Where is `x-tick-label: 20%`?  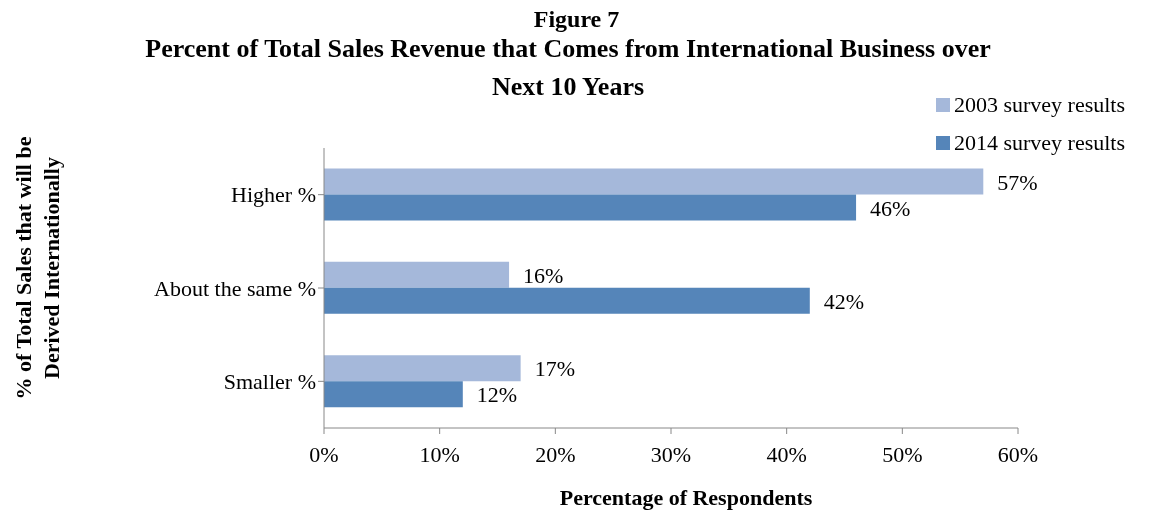 x-tick-label: 20% is located at coordinates (555, 454).